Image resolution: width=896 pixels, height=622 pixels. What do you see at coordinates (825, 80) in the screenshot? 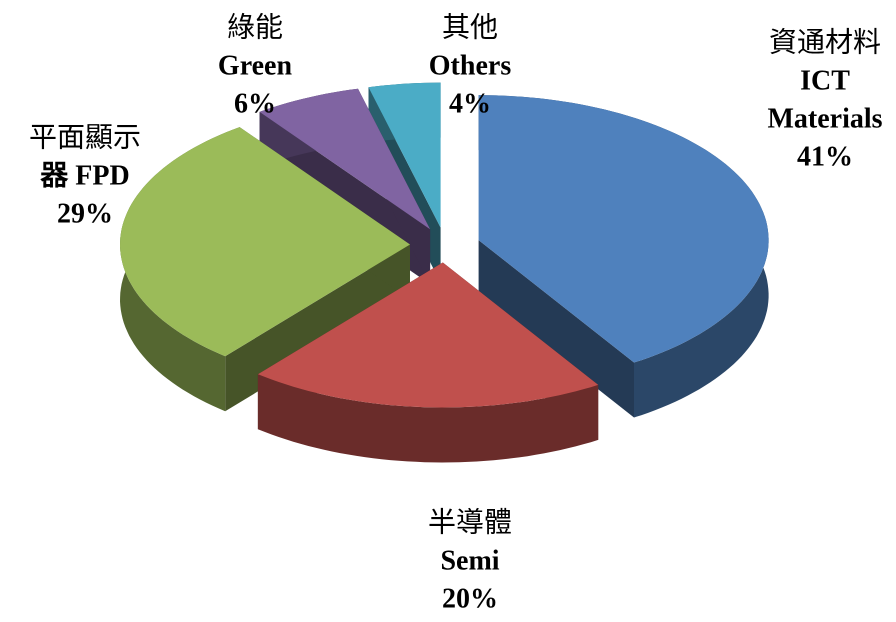
I see `slice-label: ICT` at bounding box center [825, 80].